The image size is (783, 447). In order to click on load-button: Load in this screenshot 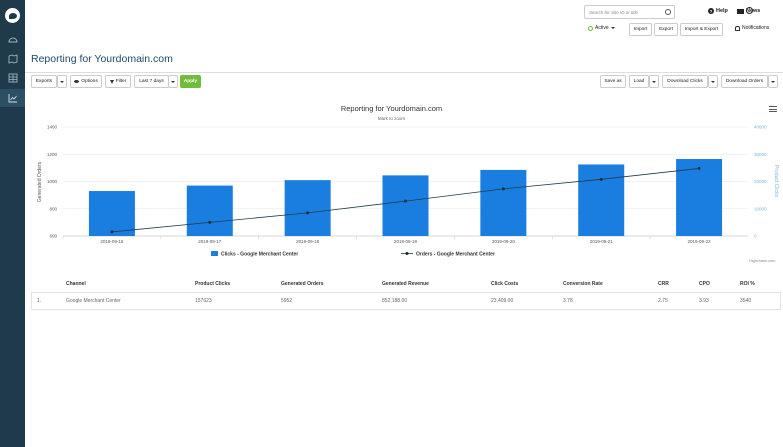, I will do `click(639, 81)`.